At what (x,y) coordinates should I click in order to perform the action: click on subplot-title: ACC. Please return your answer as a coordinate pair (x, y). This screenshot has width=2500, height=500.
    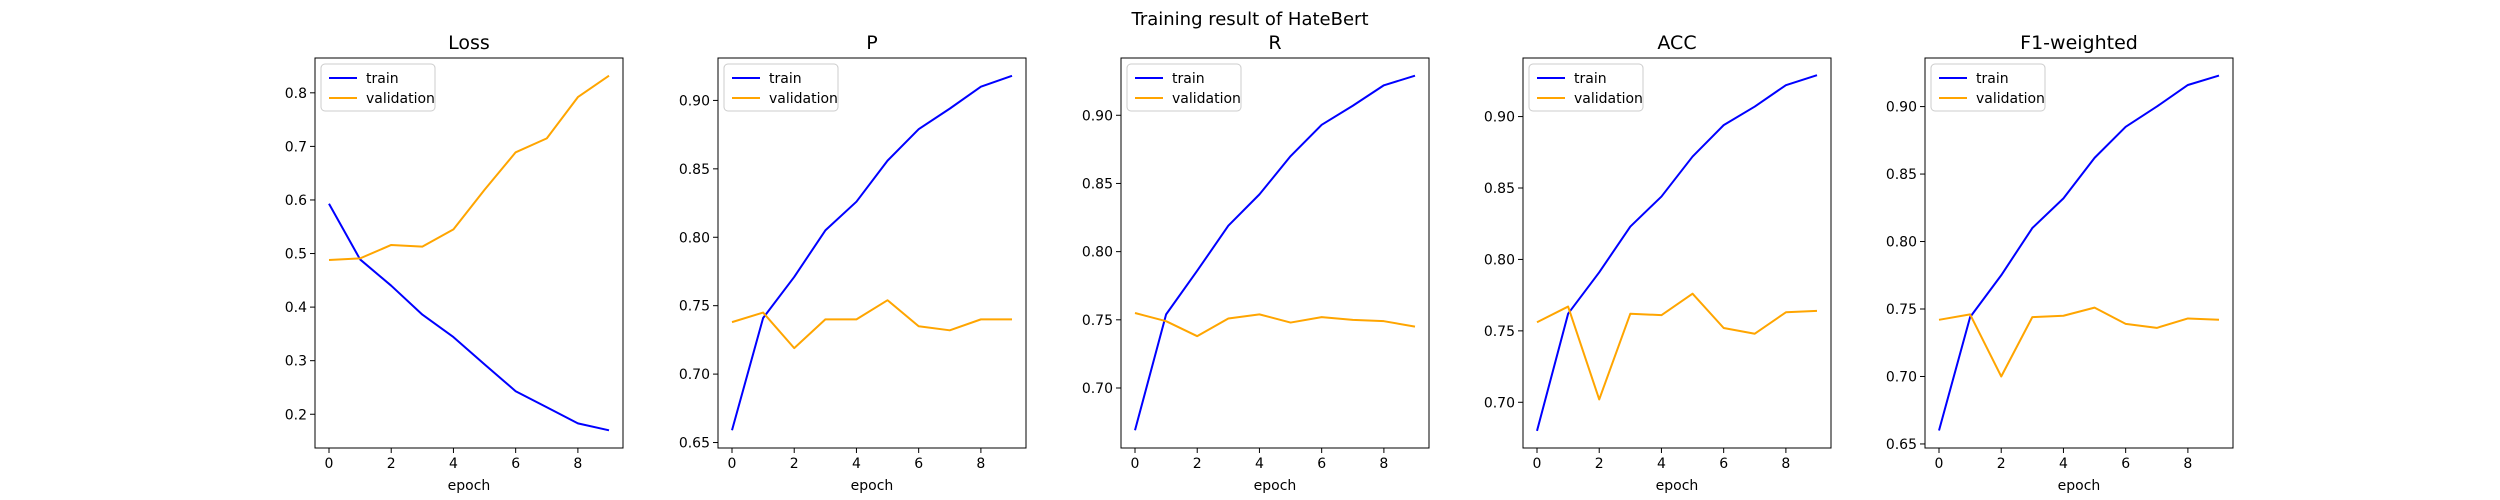
    Looking at the image, I should click on (1676, 43).